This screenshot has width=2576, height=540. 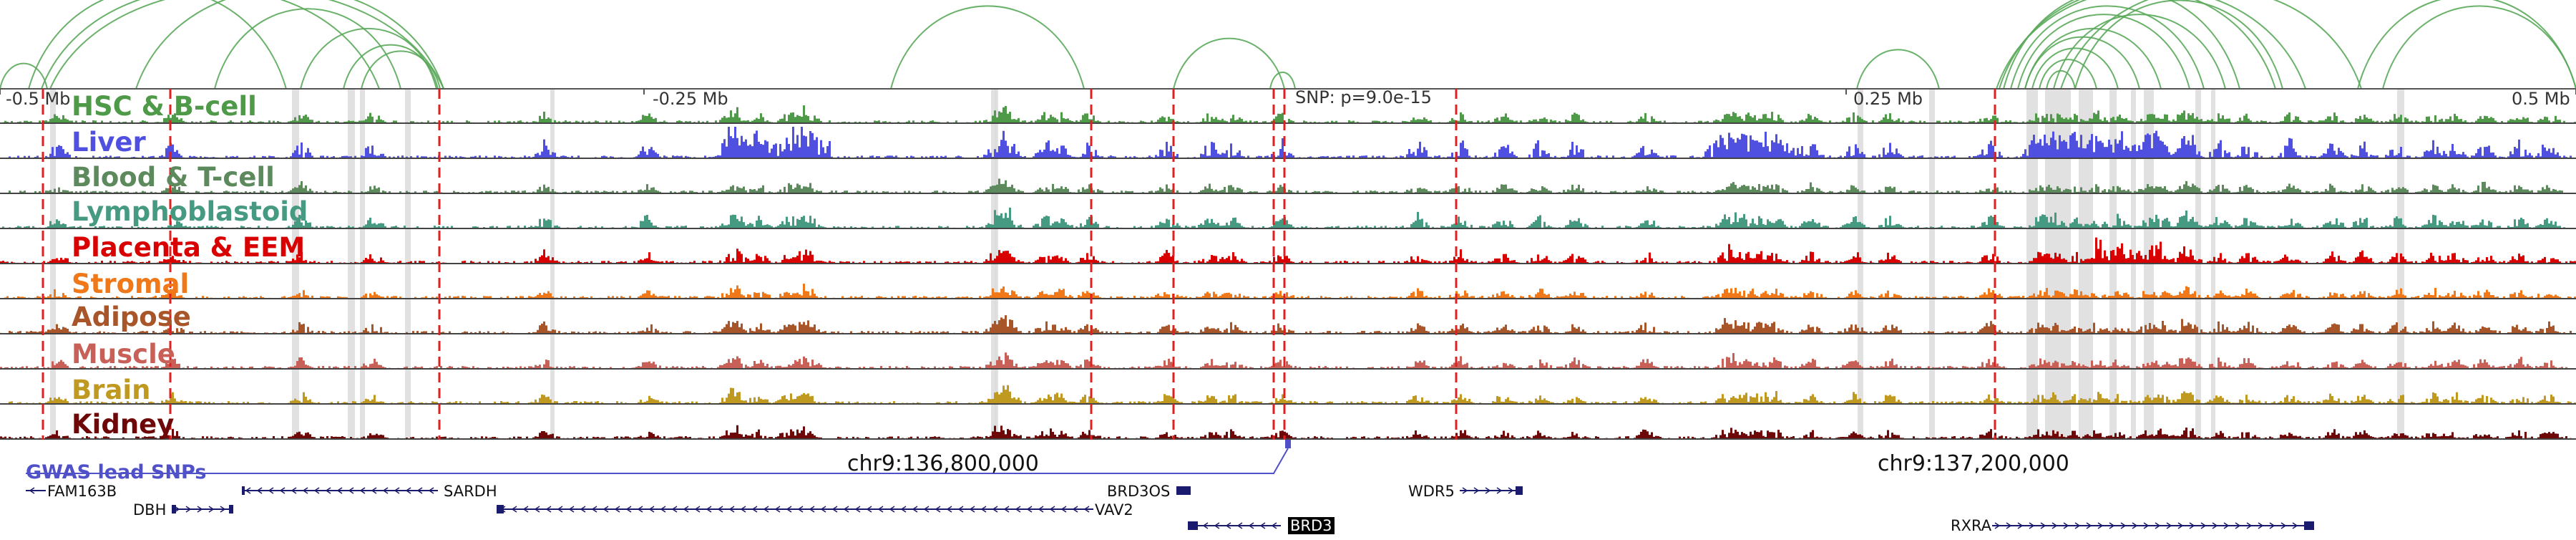 What do you see at coordinates (111, 390) in the screenshot?
I see `track-label: Brain` at bounding box center [111, 390].